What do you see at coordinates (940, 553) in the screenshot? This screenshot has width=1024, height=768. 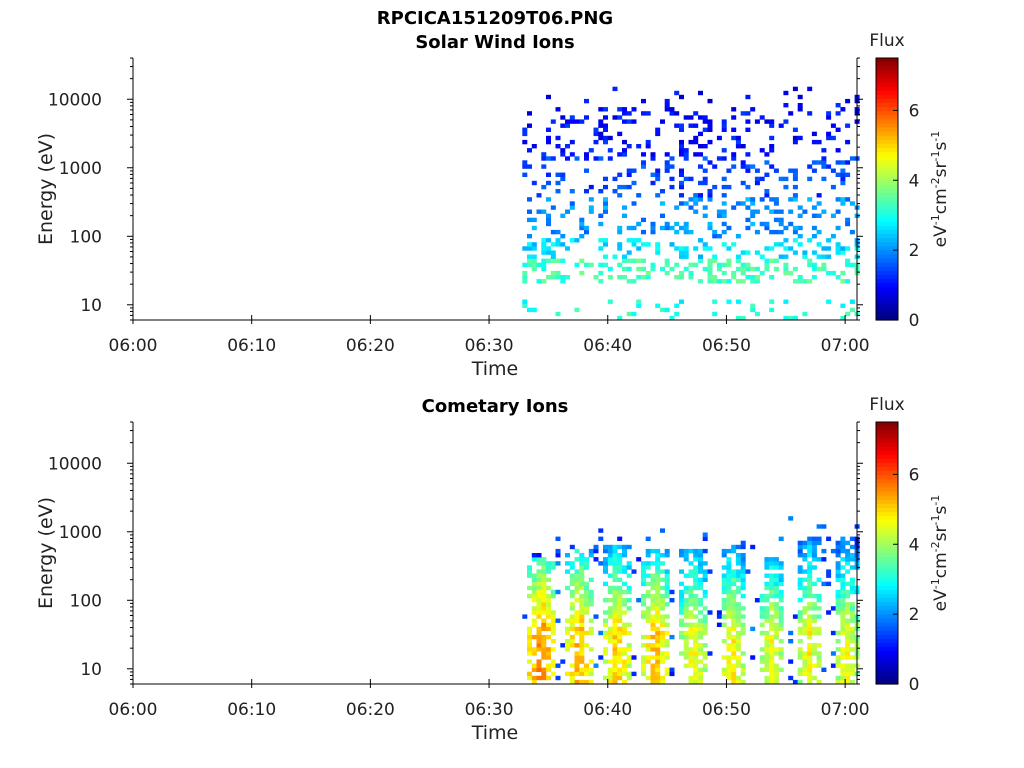 I see `colorbar-unit-label: eV-1cm-2sr-1s-1` at bounding box center [940, 553].